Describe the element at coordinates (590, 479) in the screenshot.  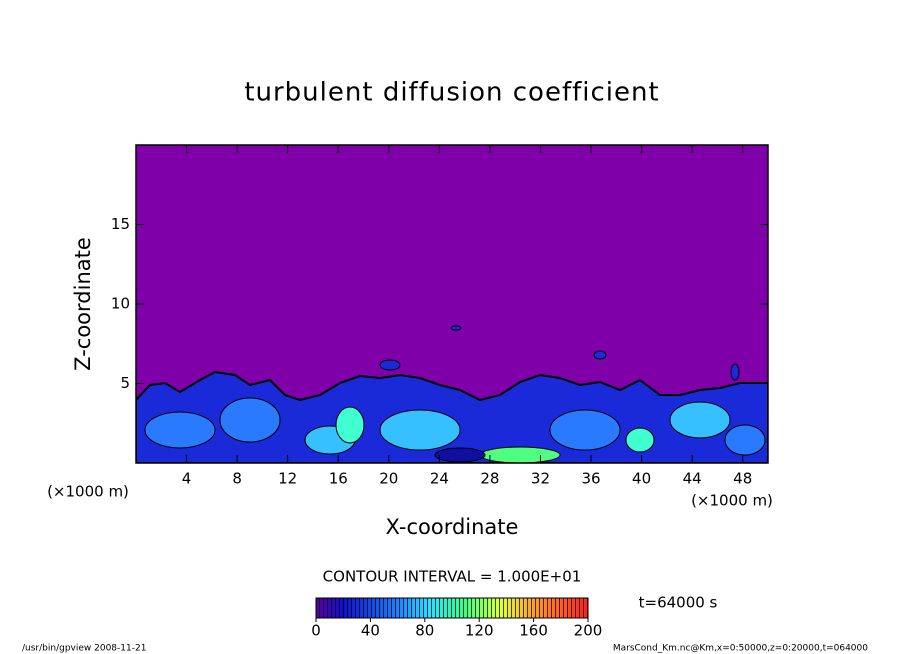
I see `x-tick-label: 36` at that location.